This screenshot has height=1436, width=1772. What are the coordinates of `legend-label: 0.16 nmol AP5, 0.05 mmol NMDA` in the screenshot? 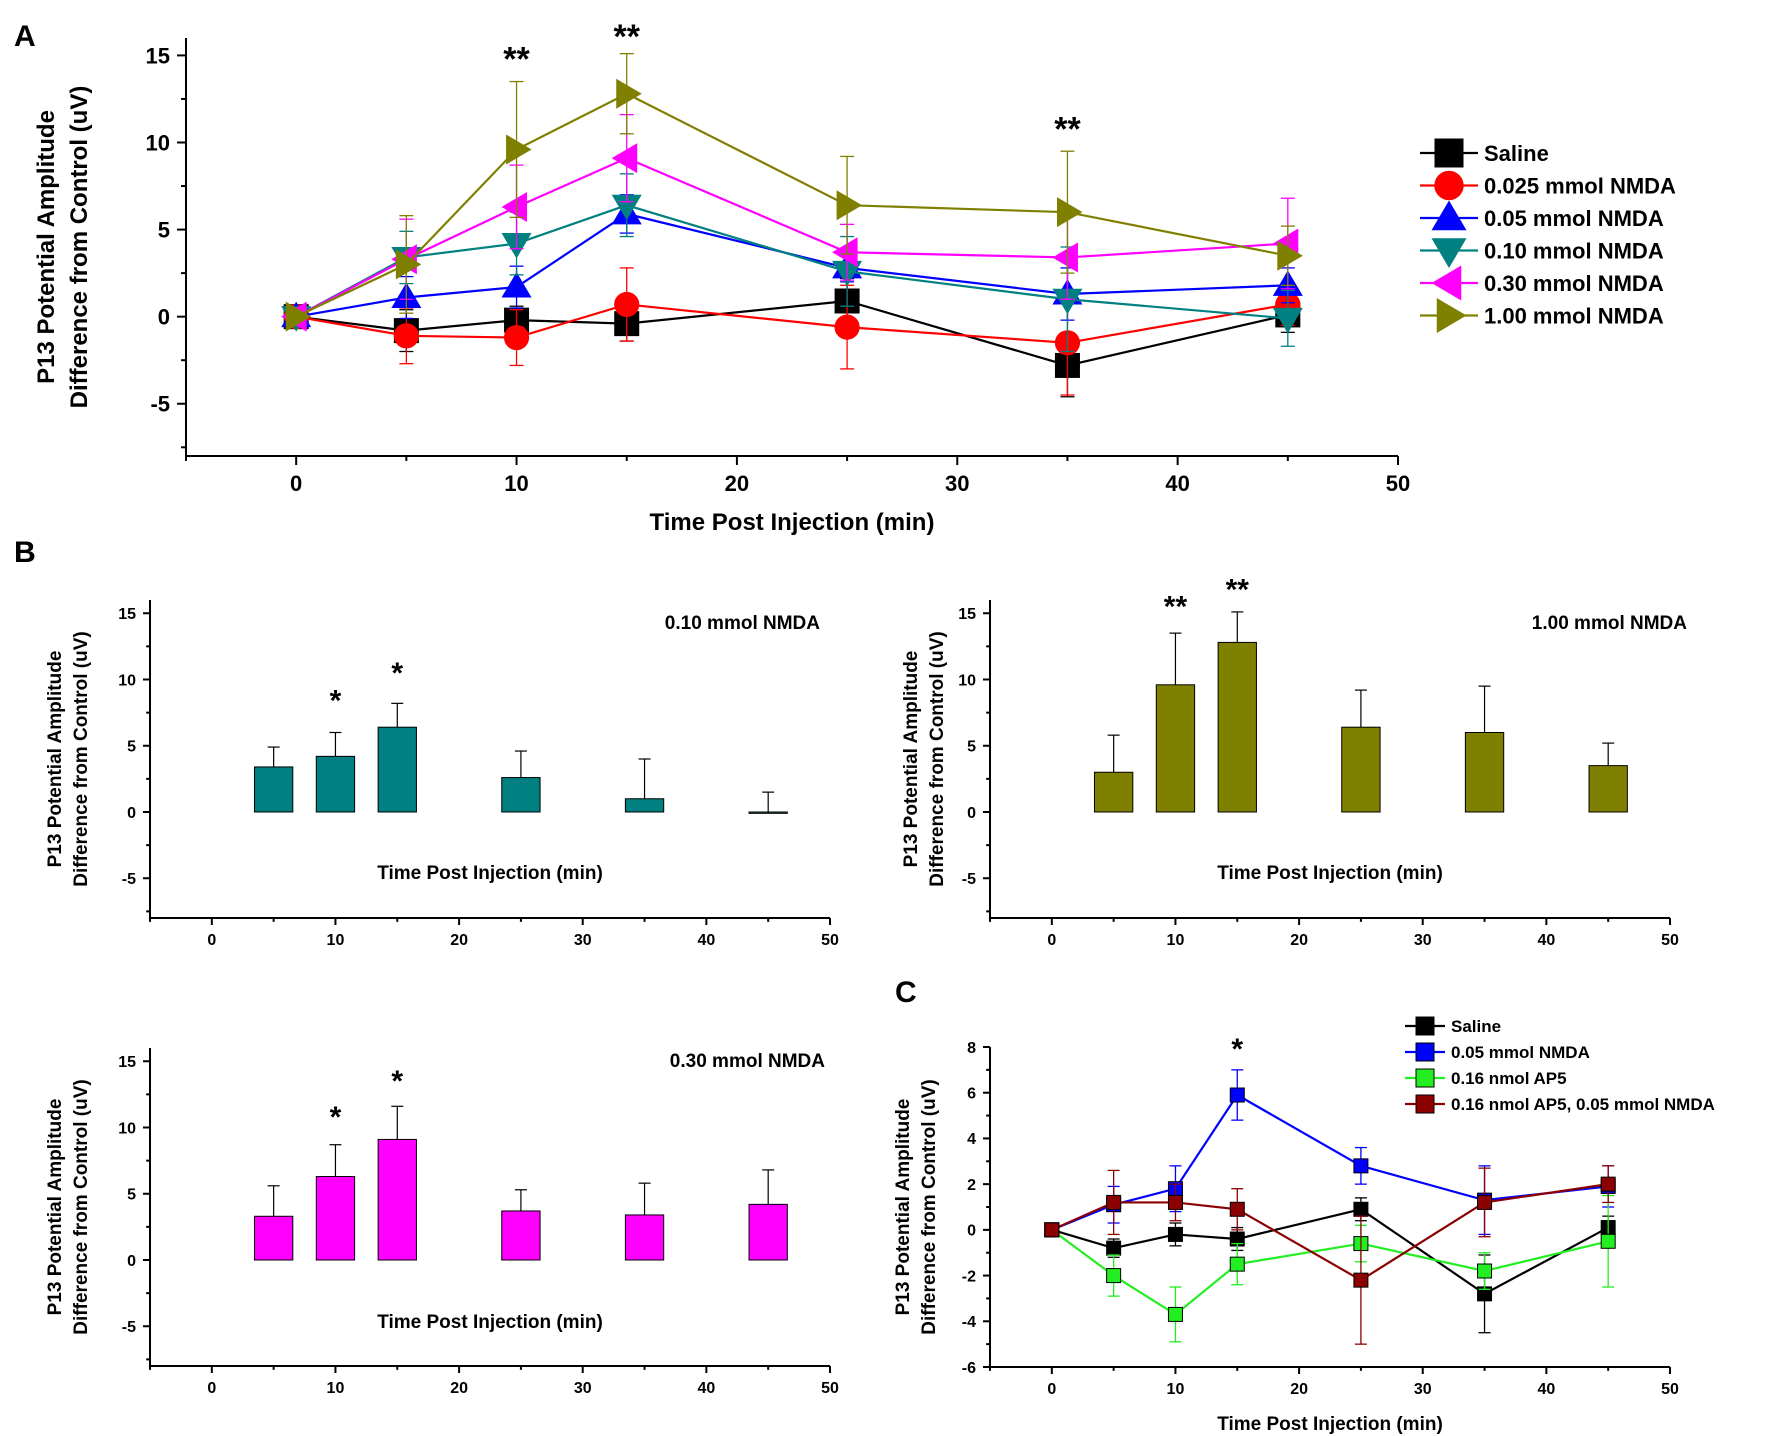 It's located at (1583, 1104).